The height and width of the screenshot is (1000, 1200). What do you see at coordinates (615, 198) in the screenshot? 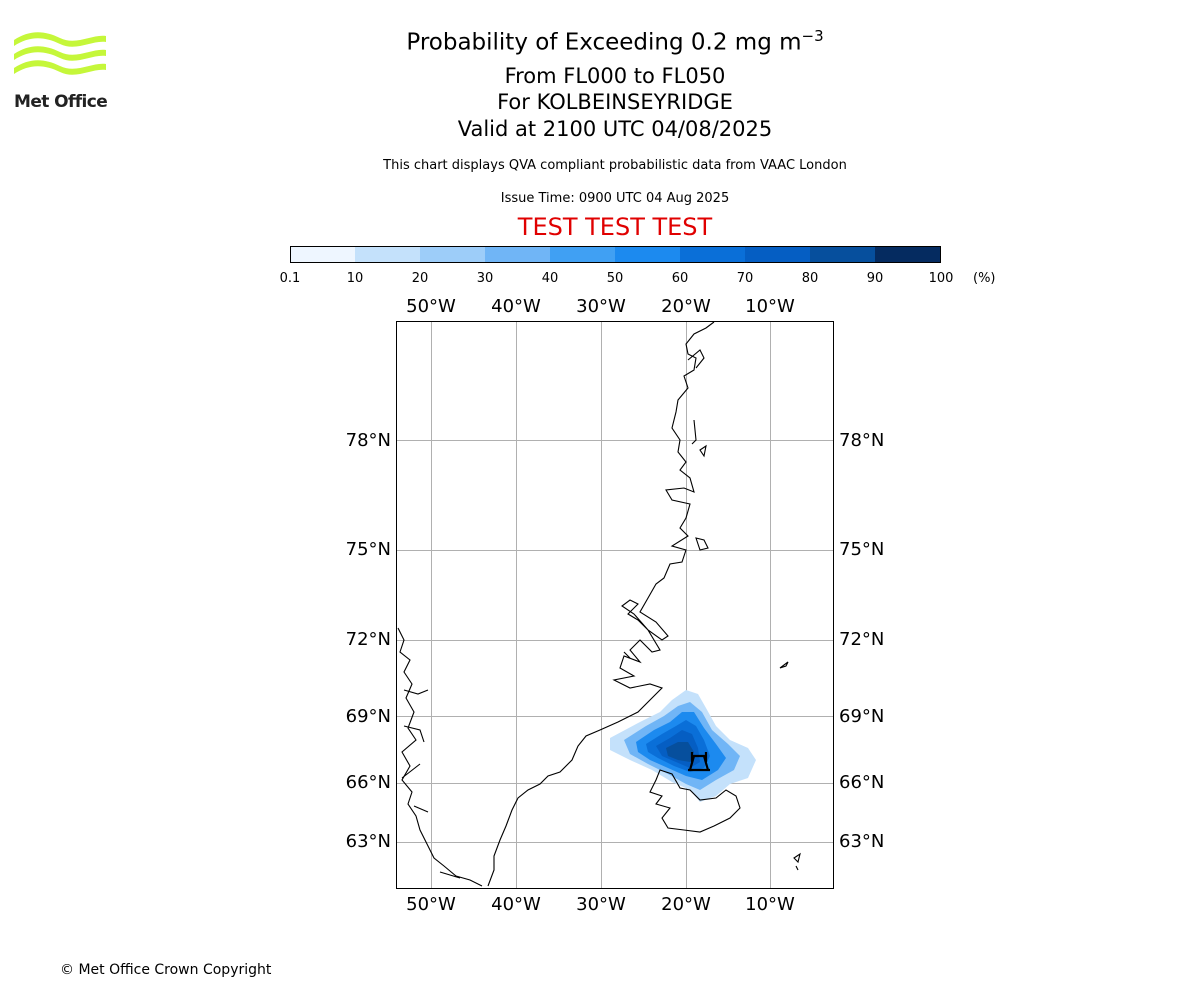
I see `issue-time: Issue Time: 0900 UTC 04 Aug 2025` at bounding box center [615, 198].